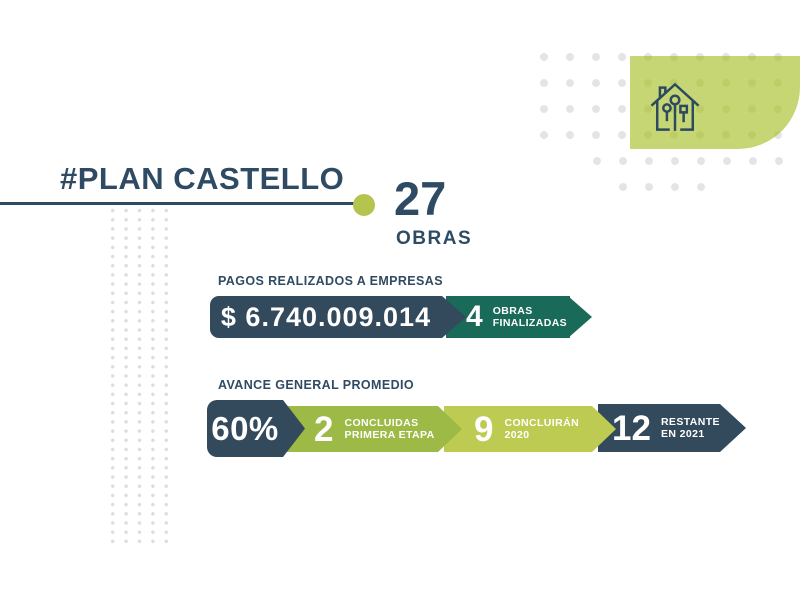 This screenshot has height=600, width=800. Describe the element at coordinates (434, 238) in the screenshot. I see `total-works-label: OBRAS` at that location.